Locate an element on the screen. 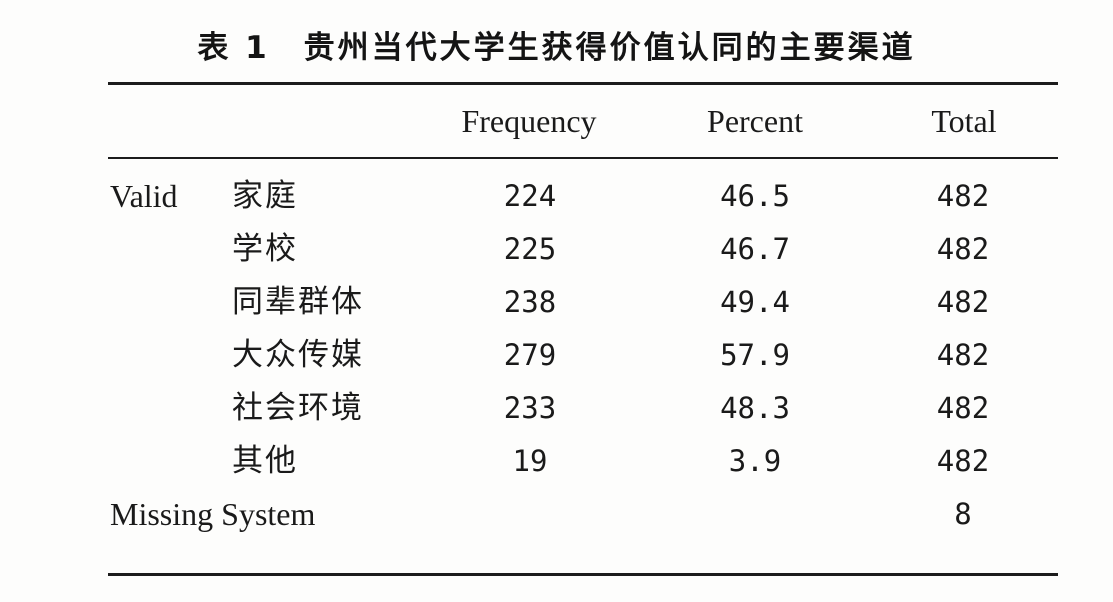  row-category: 学校 is located at coordinates (265, 249).